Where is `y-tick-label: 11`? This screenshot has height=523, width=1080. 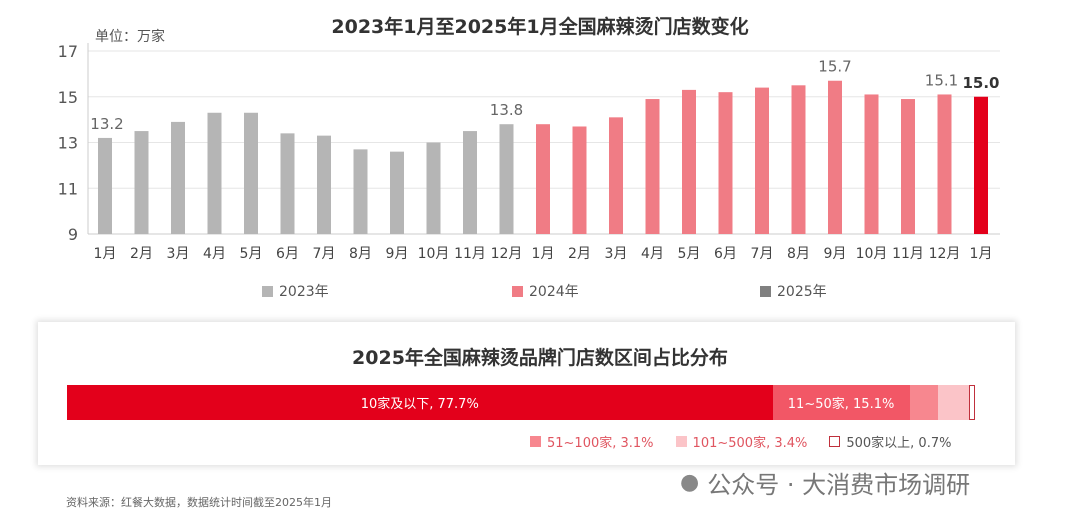
y-tick-label: 11 is located at coordinates (68, 188).